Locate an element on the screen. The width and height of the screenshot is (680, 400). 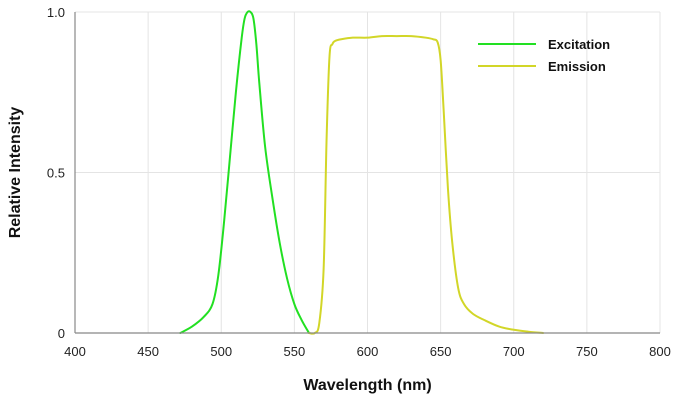
x-tick-label: 500 is located at coordinates (221, 351).